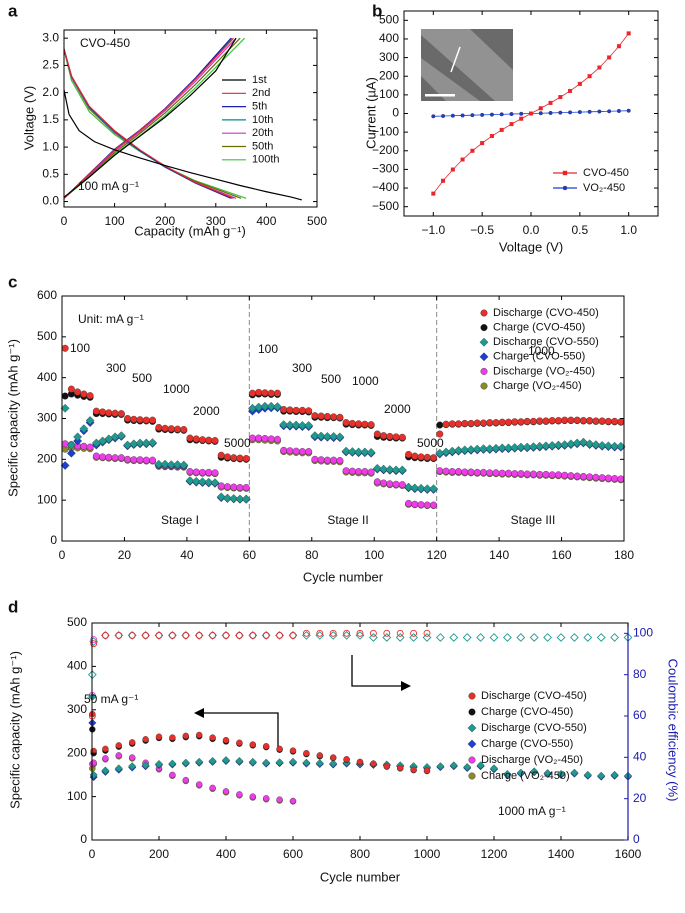 The width and height of the screenshot is (685, 913). What do you see at coordinates (77, 752) in the screenshot?
I see `y-tick-label: 200` at bounding box center [77, 752].